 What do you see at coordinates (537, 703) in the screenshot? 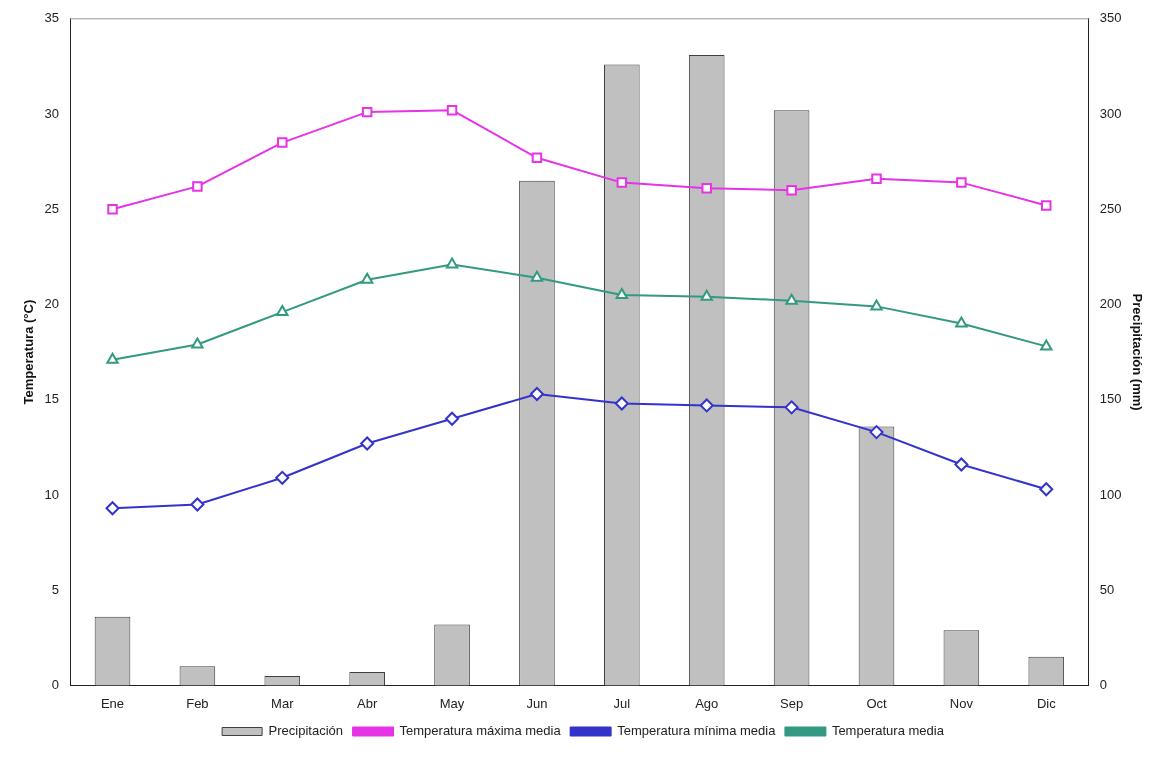
I see `x-tick-label: Jun` at bounding box center [537, 703].